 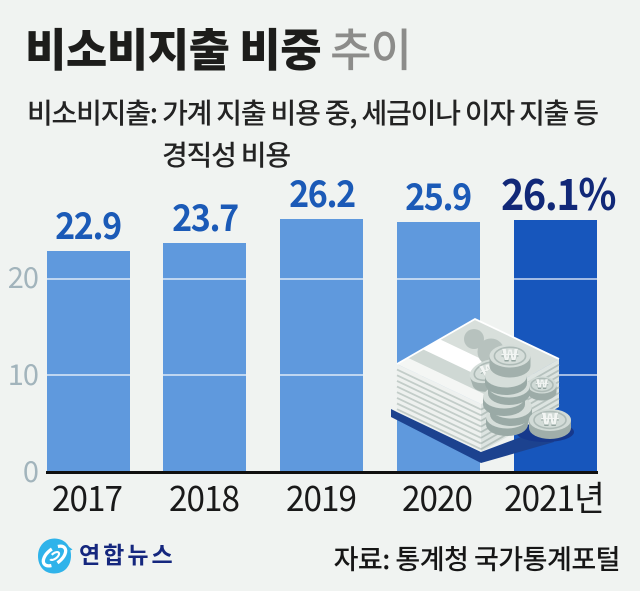 I want to click on y-tick-10: 10, so click(x=23, y=373).